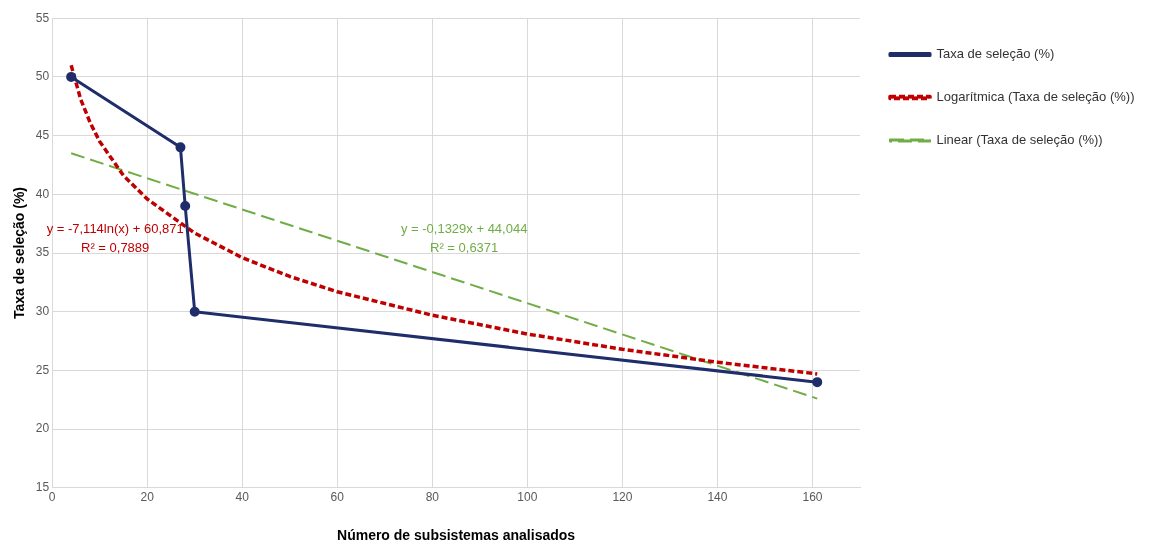  I want to click on y-tick-label: 40, so click(42, 193).